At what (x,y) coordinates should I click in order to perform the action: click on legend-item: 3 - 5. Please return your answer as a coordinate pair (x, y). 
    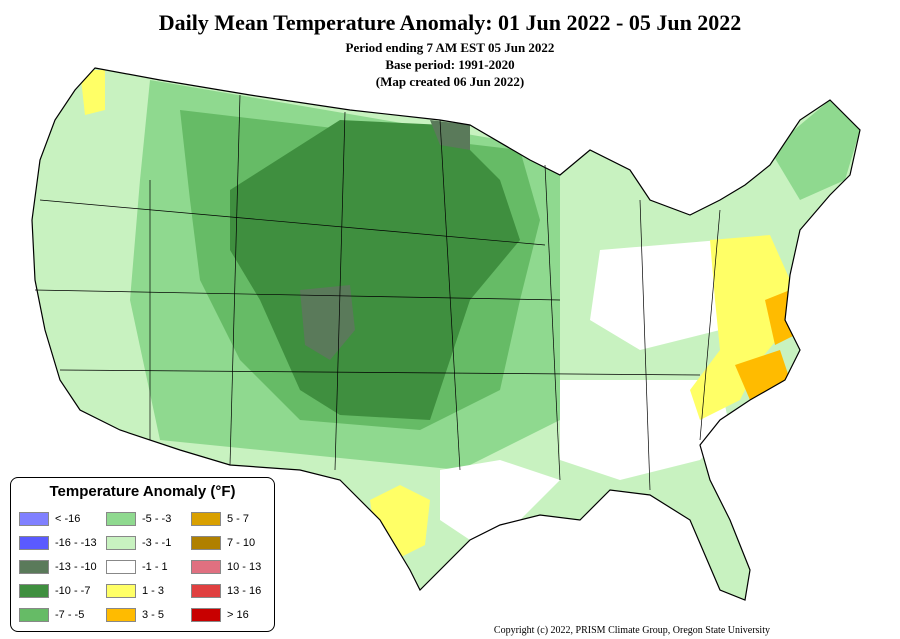
    Looking at the image, I should click on (135, 615).